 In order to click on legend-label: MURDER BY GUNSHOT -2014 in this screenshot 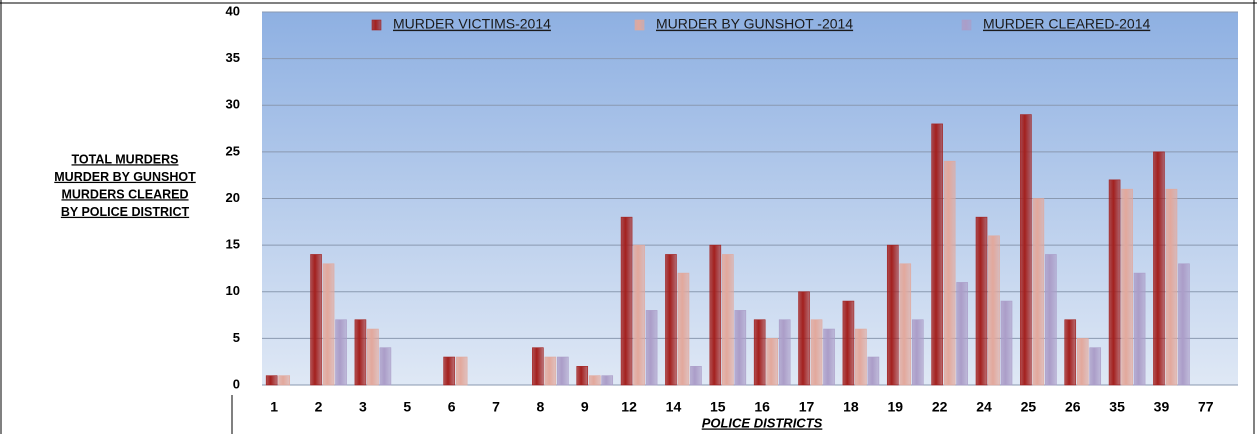, I will do `click(754, 24)`.